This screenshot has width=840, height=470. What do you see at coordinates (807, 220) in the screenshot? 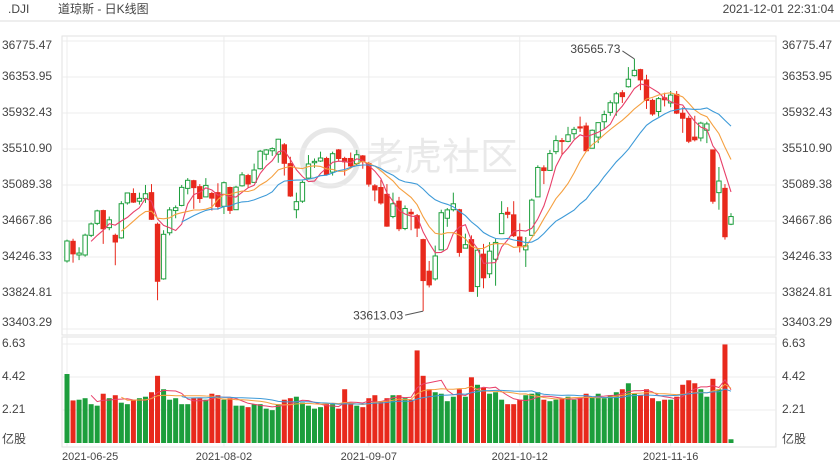
I see `y-tick-label-right: 34667.86` at bounding box center [807, 220].